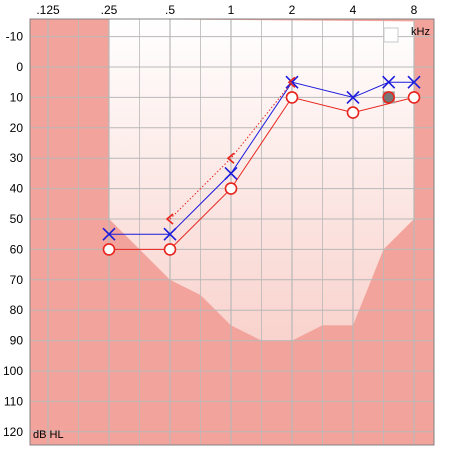 The image size is (473, 456). What do you see at coordinates (19, 67) in the screenshot?
I see `level-tick-label: 0` at bounding box center [19, 67].